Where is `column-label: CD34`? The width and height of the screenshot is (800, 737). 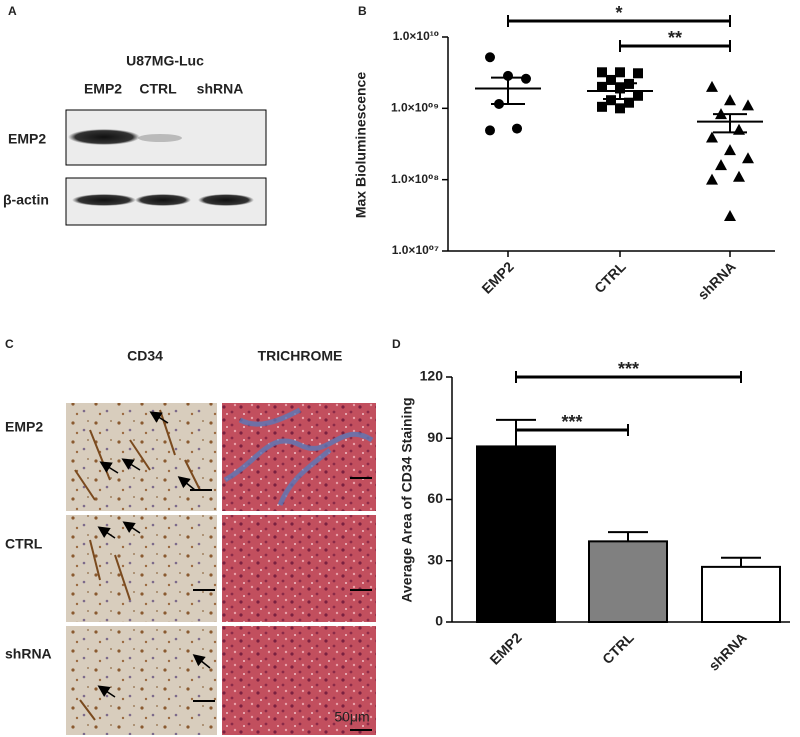
column-label: CD34 is located at coordinates (145, 356).